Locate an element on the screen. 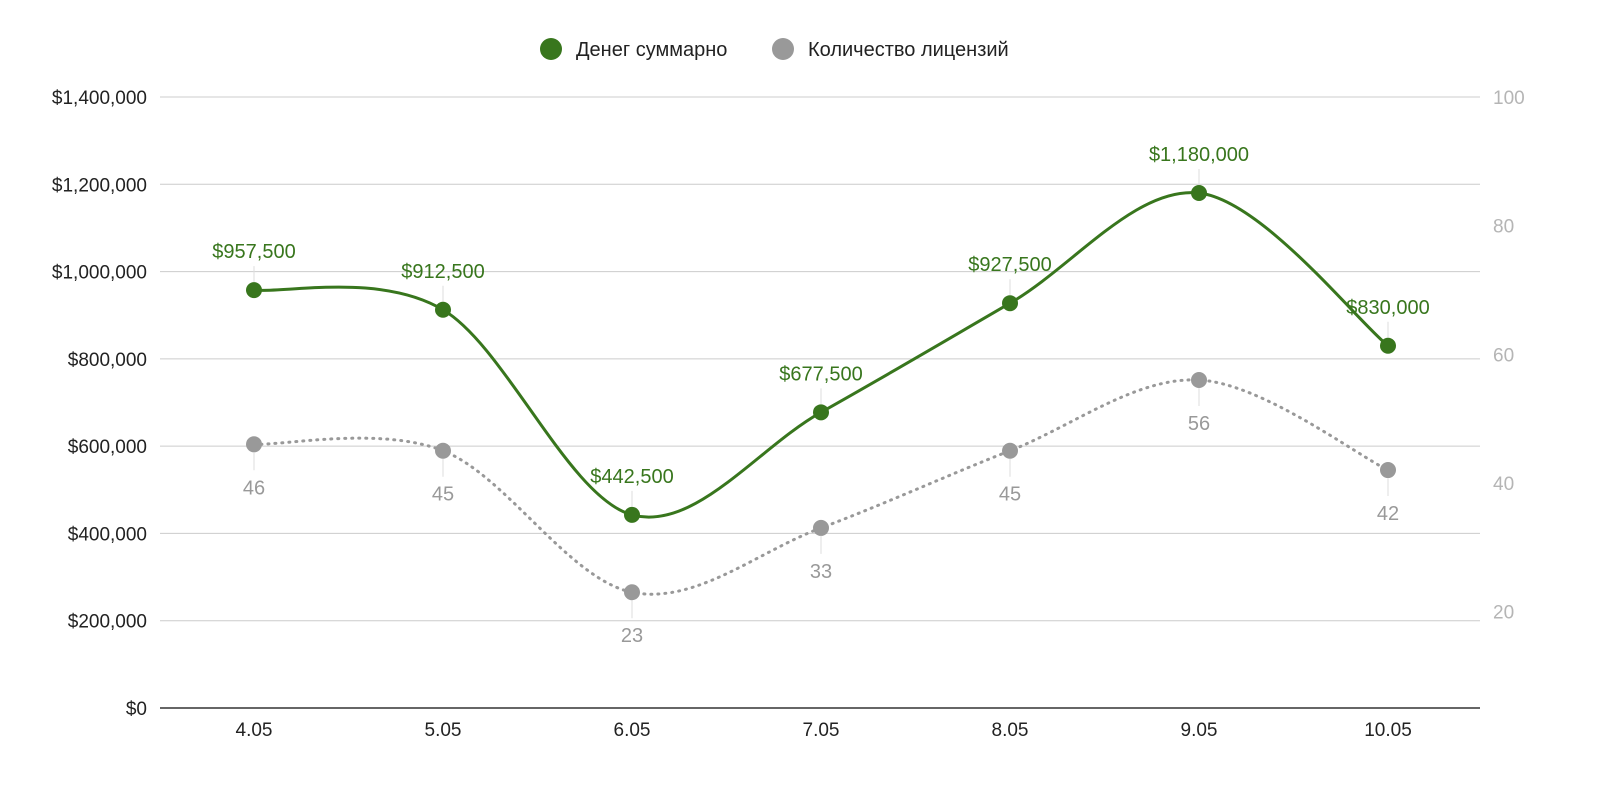  data-label: $830,000 is located at coordinates (1387, 308).